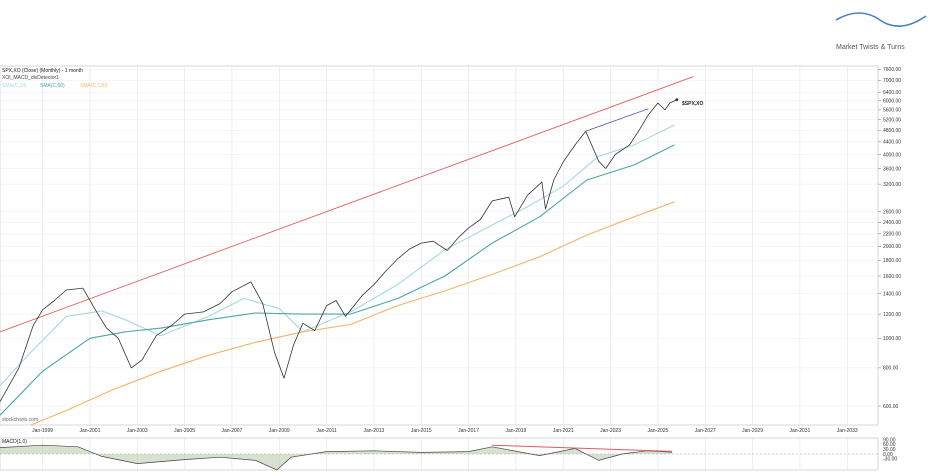 The image size is (936, 476). I want to click on macd-y-tick-label: -30.00, so click(890, 460).